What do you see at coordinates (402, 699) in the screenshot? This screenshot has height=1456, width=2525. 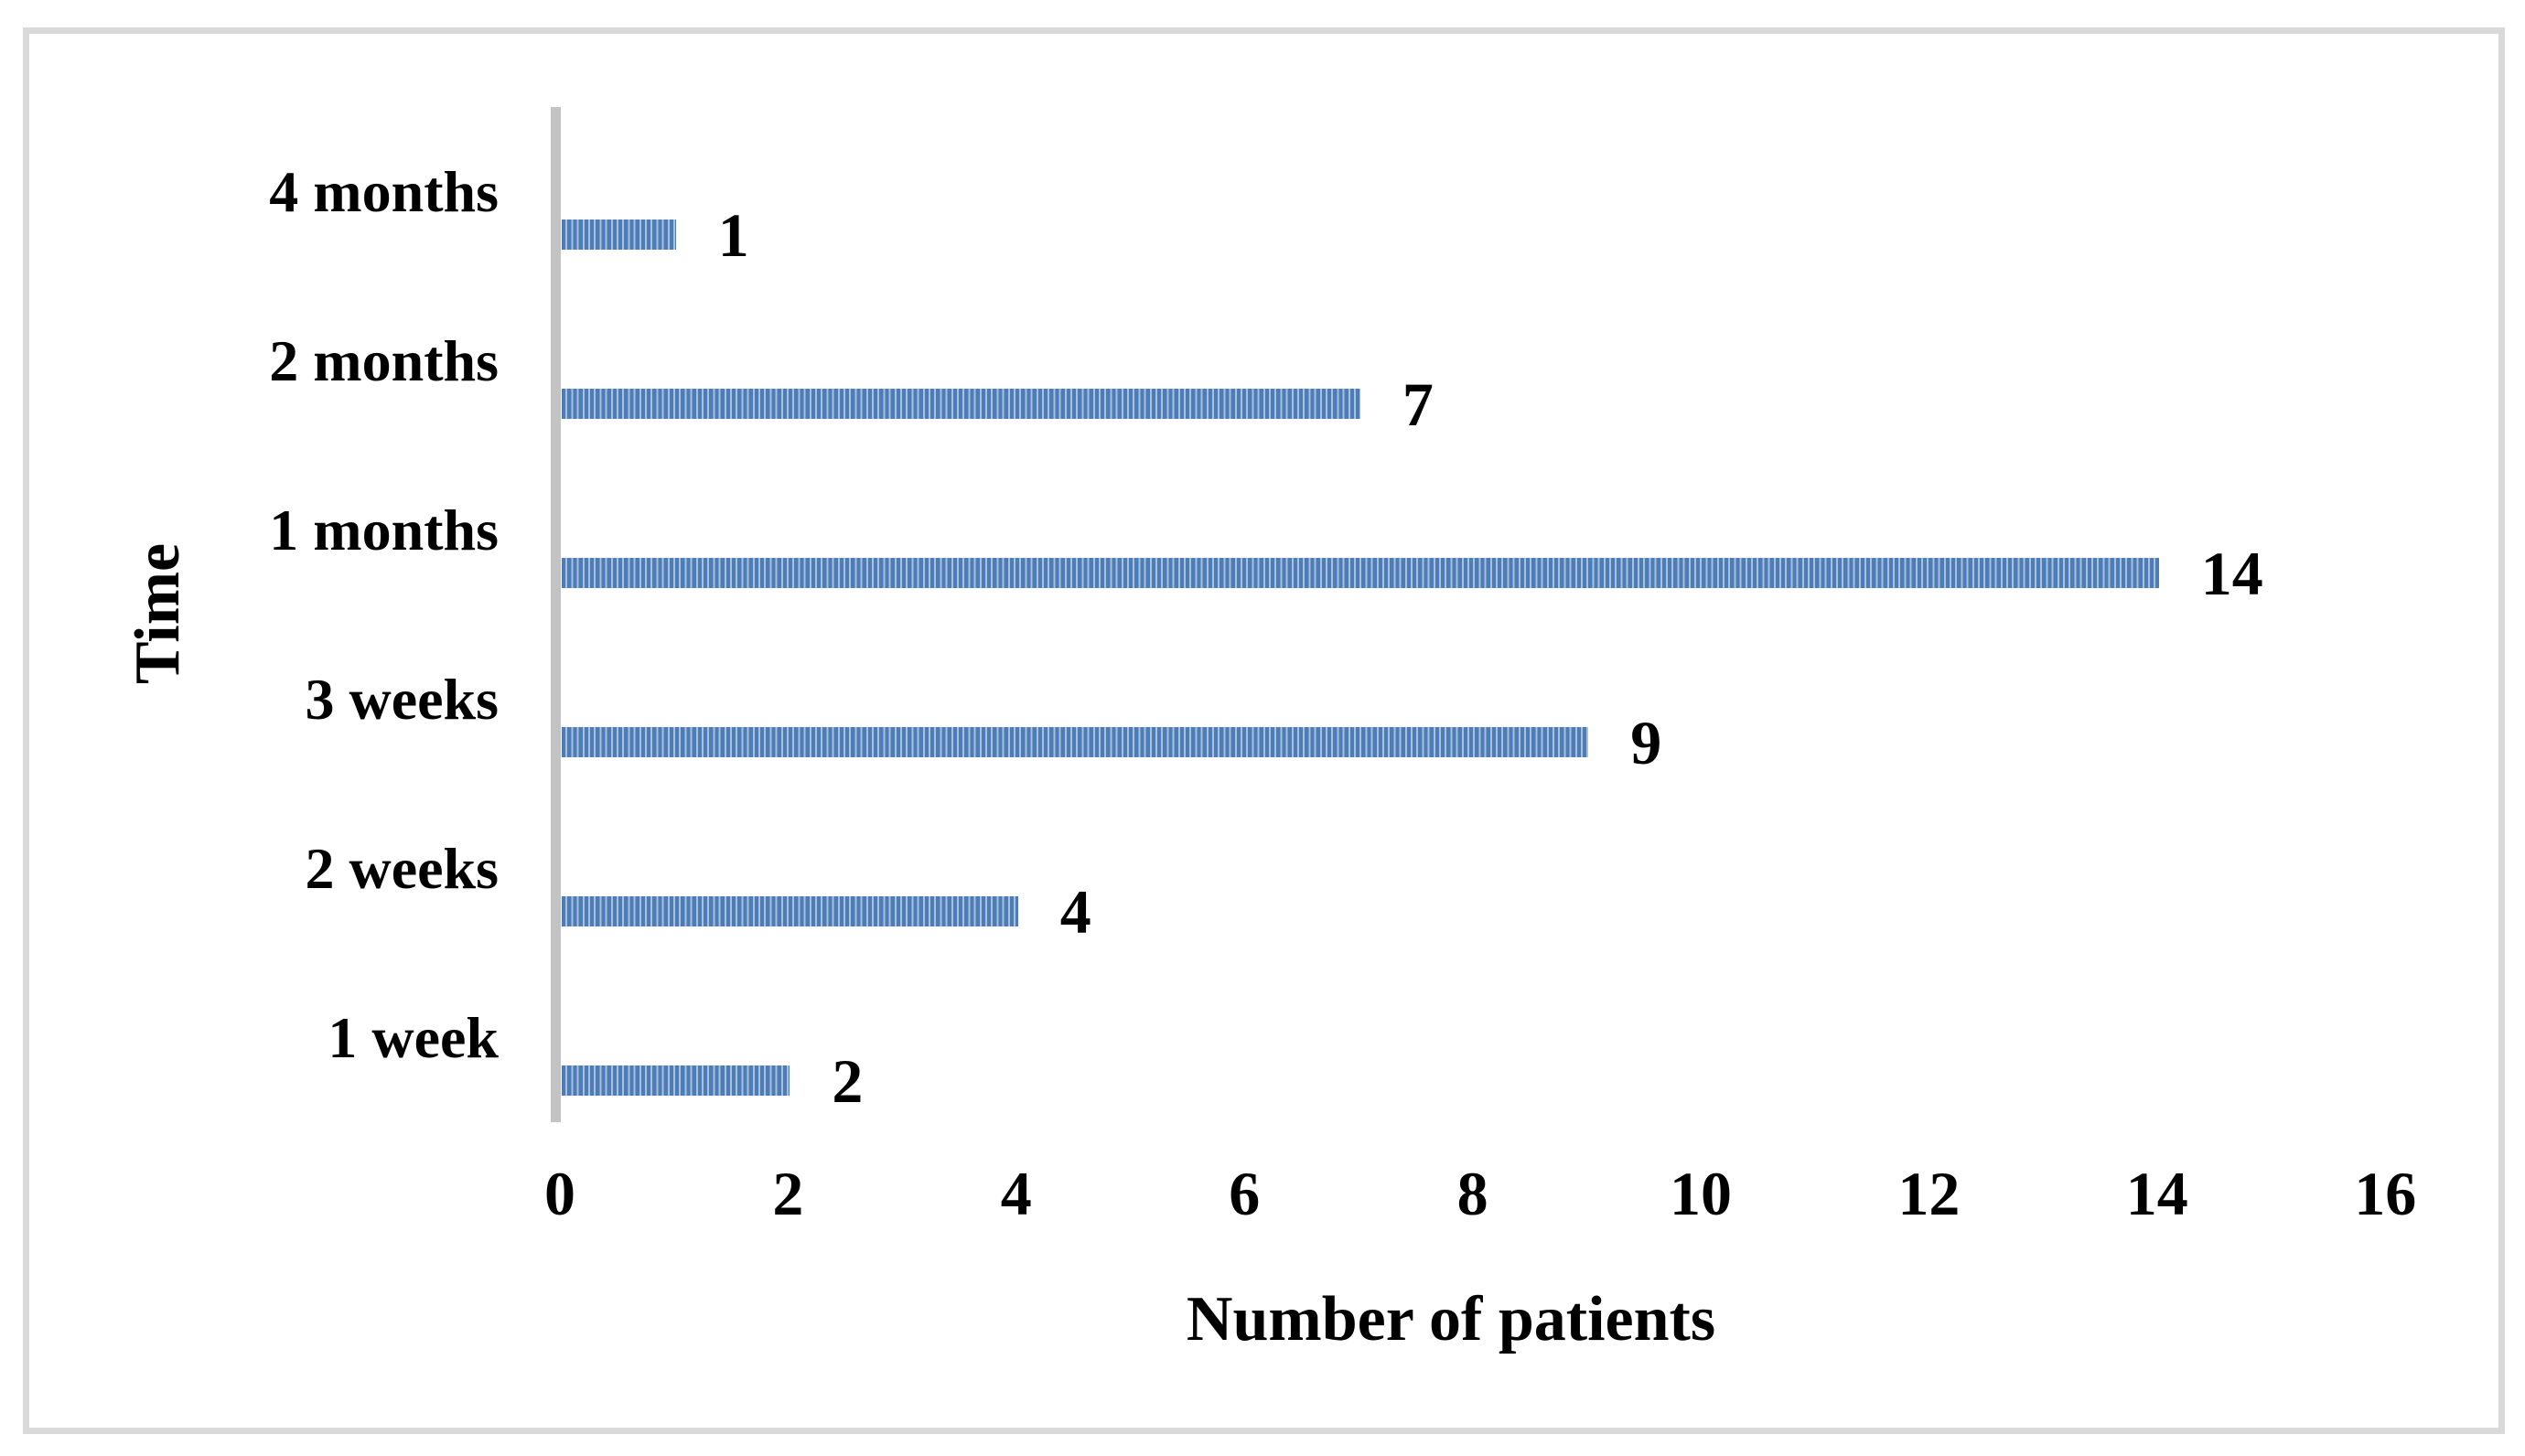 I see `category-label: 3 weeks` at bounding box center [402, 699].